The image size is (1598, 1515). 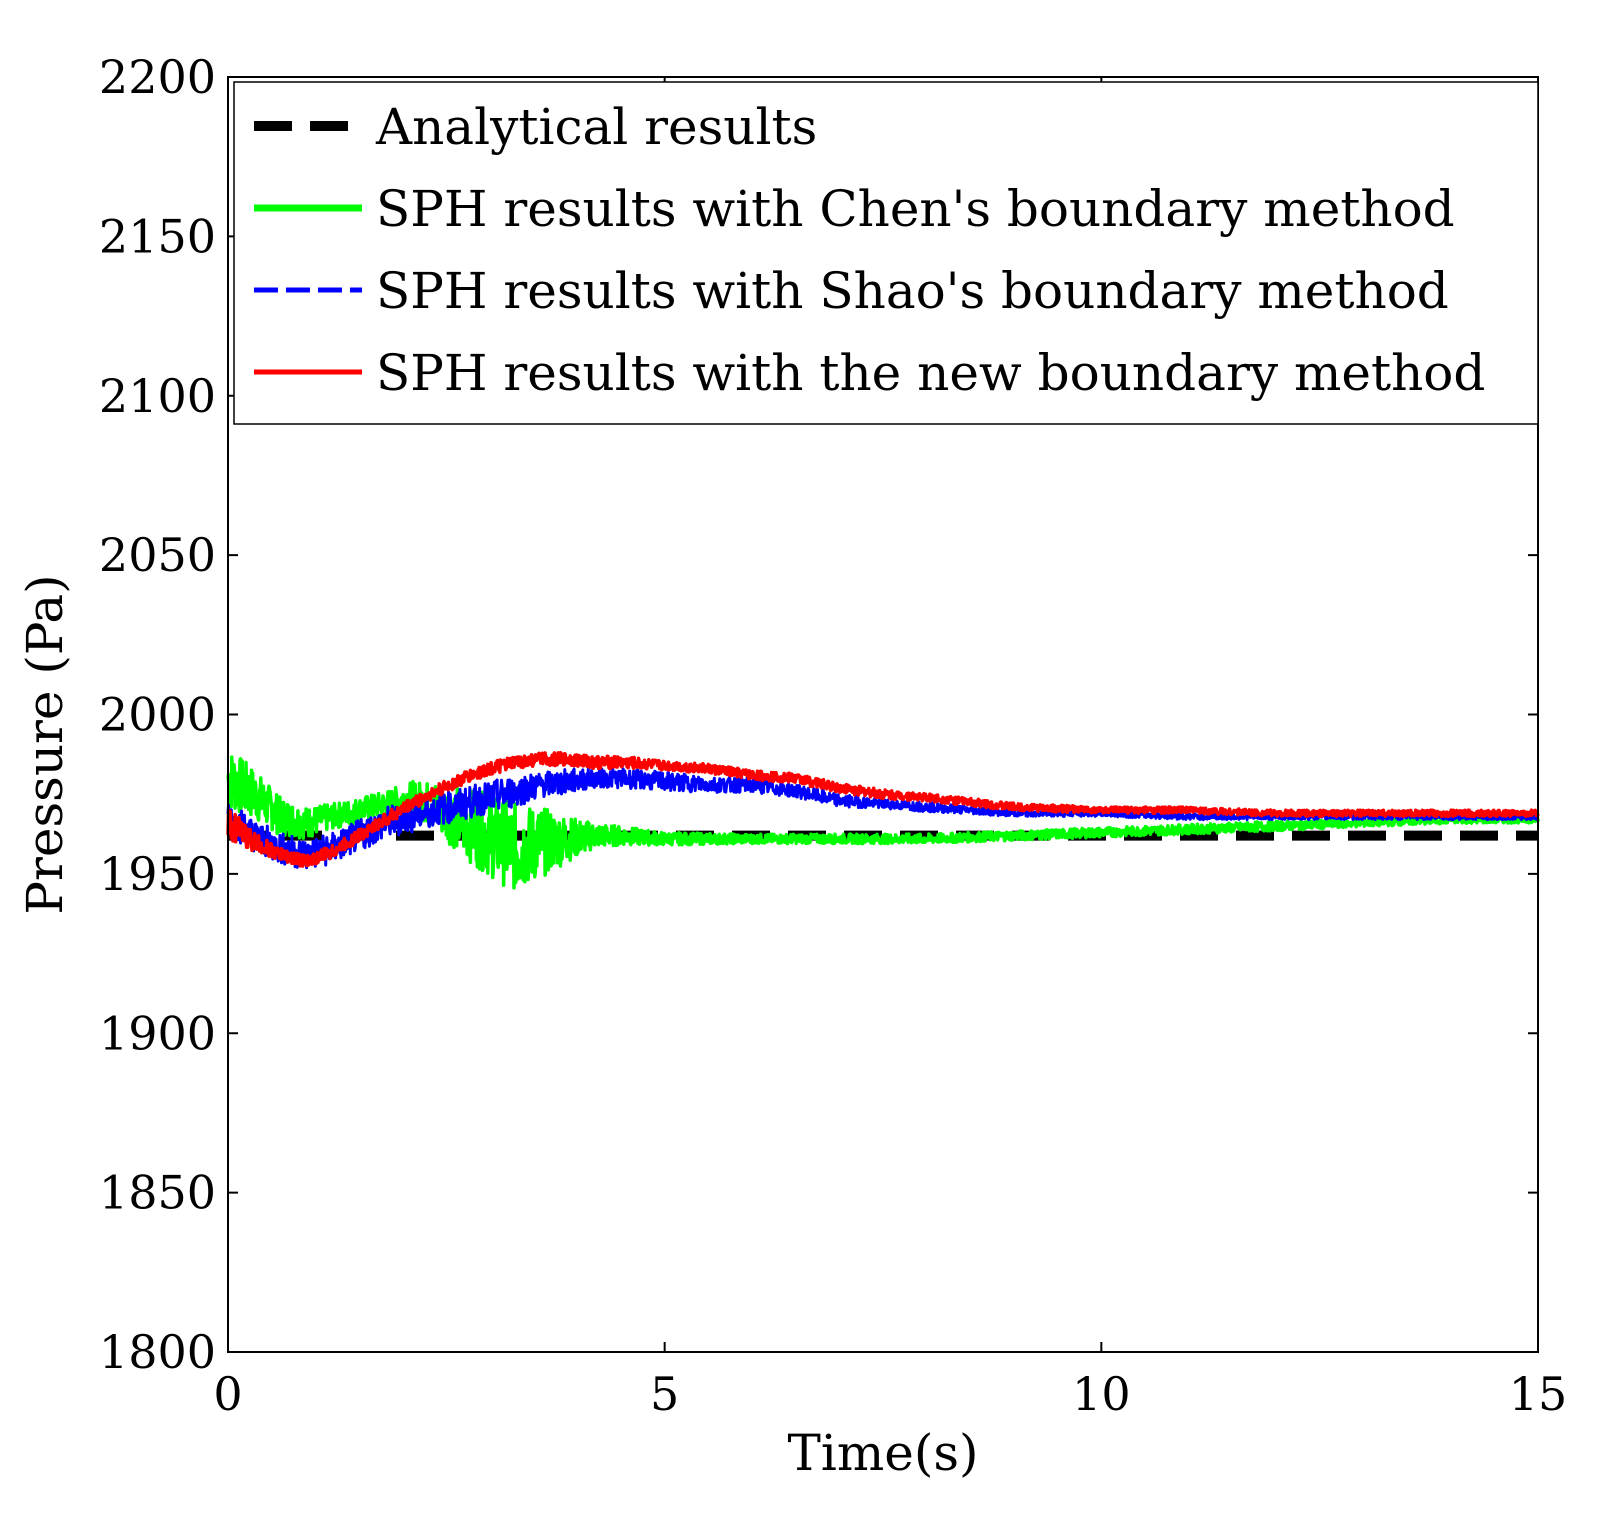 What do you see at coordinates (664, 1394) in the screenshot?
I see `x-tick-label: 5` at bounding box center [664, 1394].